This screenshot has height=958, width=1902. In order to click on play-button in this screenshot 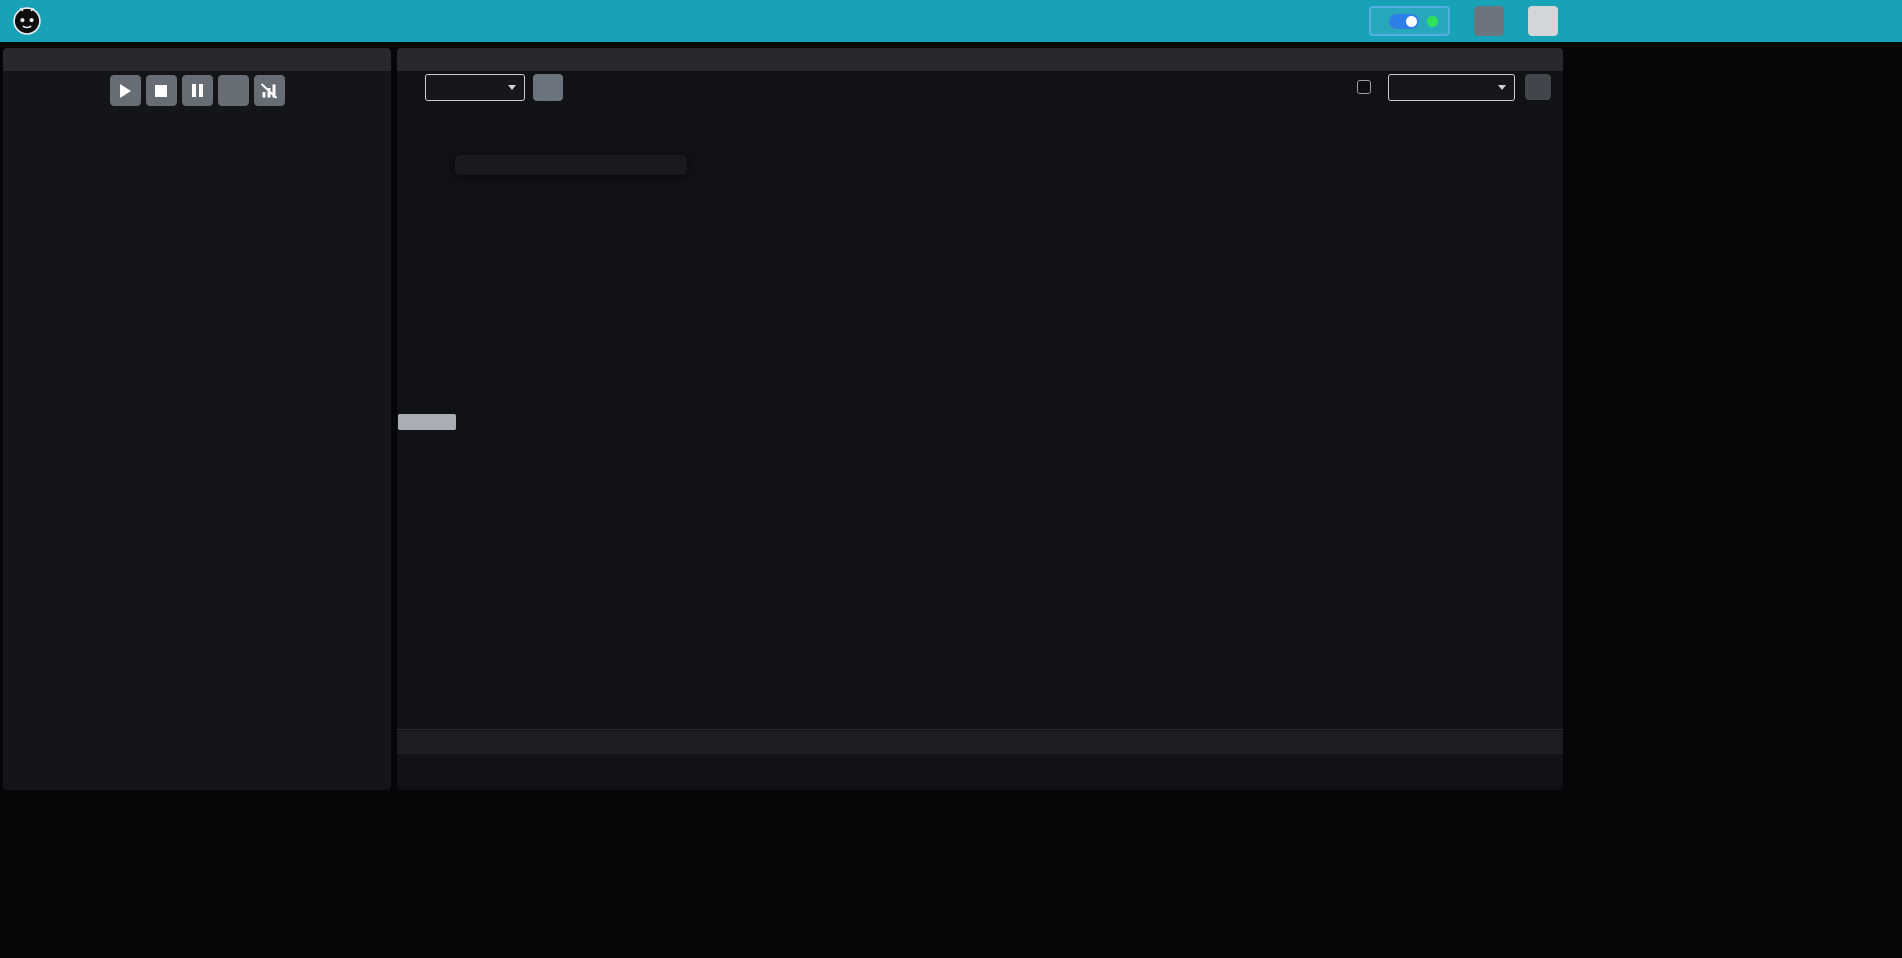, I will do `click(125, 90)`.